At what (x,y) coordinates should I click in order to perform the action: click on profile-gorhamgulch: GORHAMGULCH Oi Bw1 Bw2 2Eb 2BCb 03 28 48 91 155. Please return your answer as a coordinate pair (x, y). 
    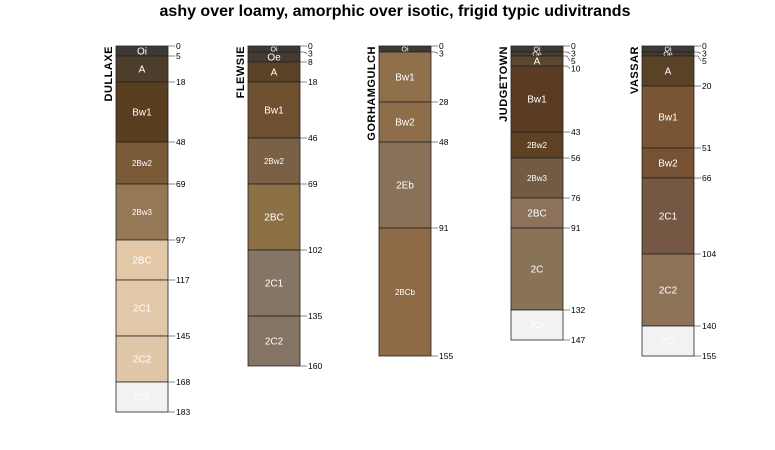
    Looking at the image, I should click on (409, 201).